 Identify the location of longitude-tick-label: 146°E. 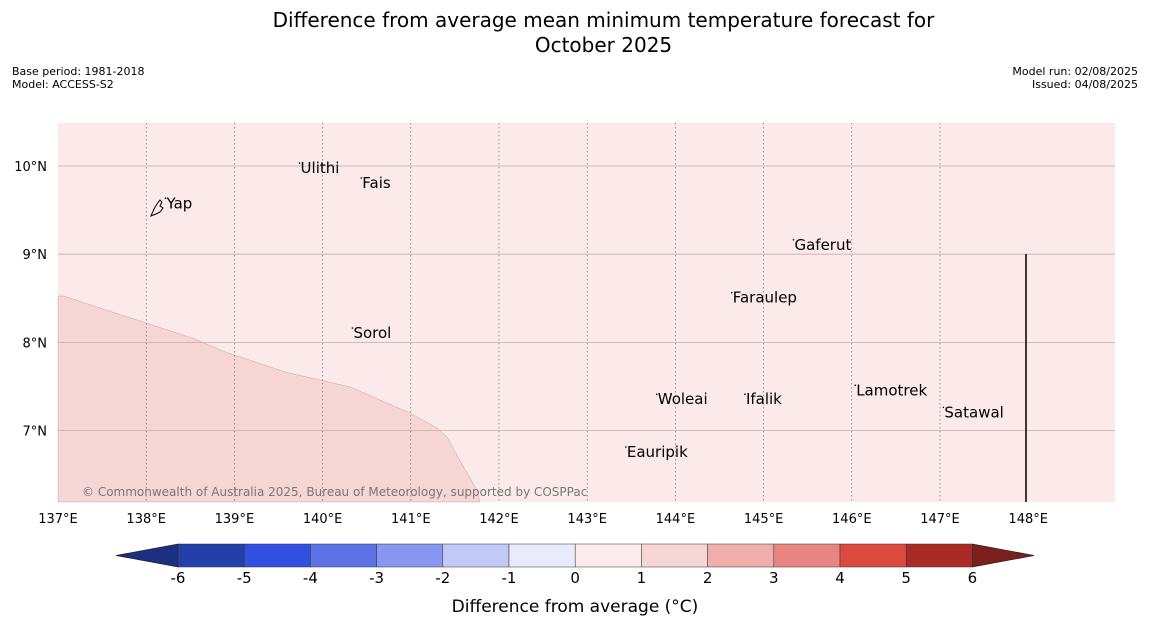
(852, 519).